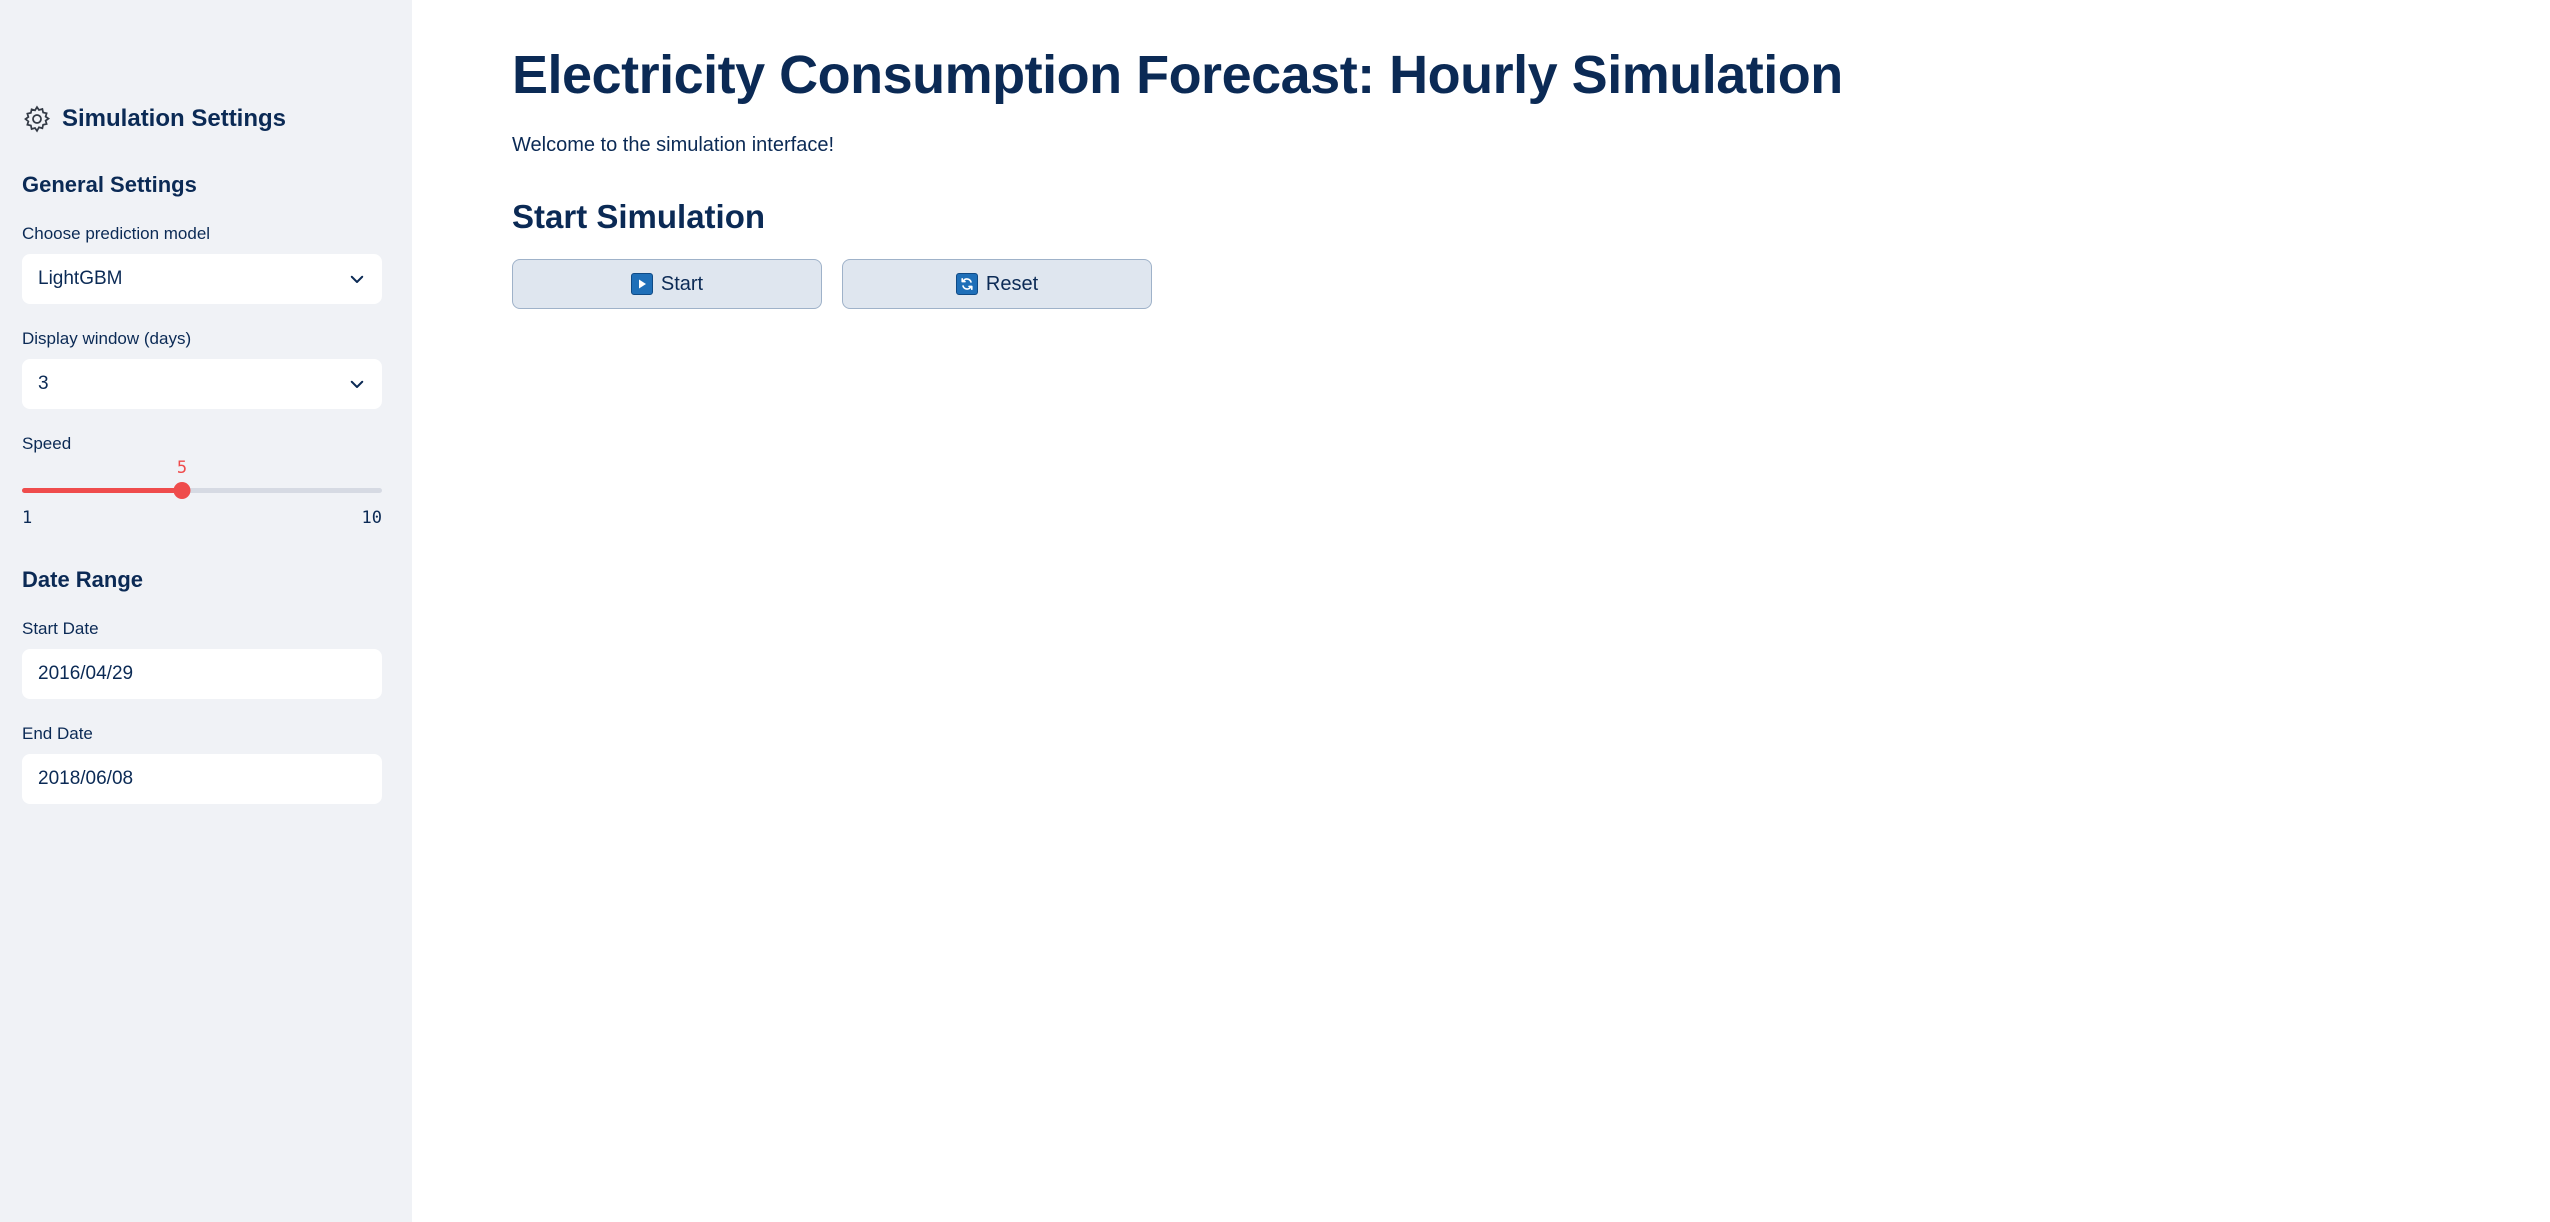  What do you see at coordinates (116, 233) in the screenshot?
I see `model-label: Choose prediction model` at bounding box center [116, 233].